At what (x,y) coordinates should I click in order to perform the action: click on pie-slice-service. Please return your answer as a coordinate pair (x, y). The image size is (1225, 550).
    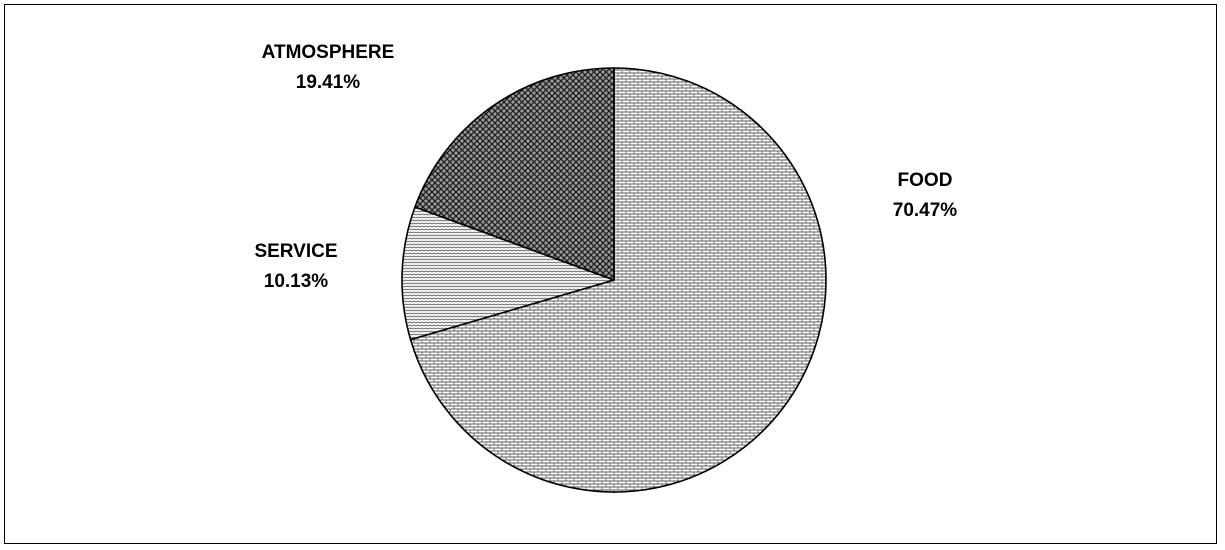
    Looking at the image, I should click on (508, 273).